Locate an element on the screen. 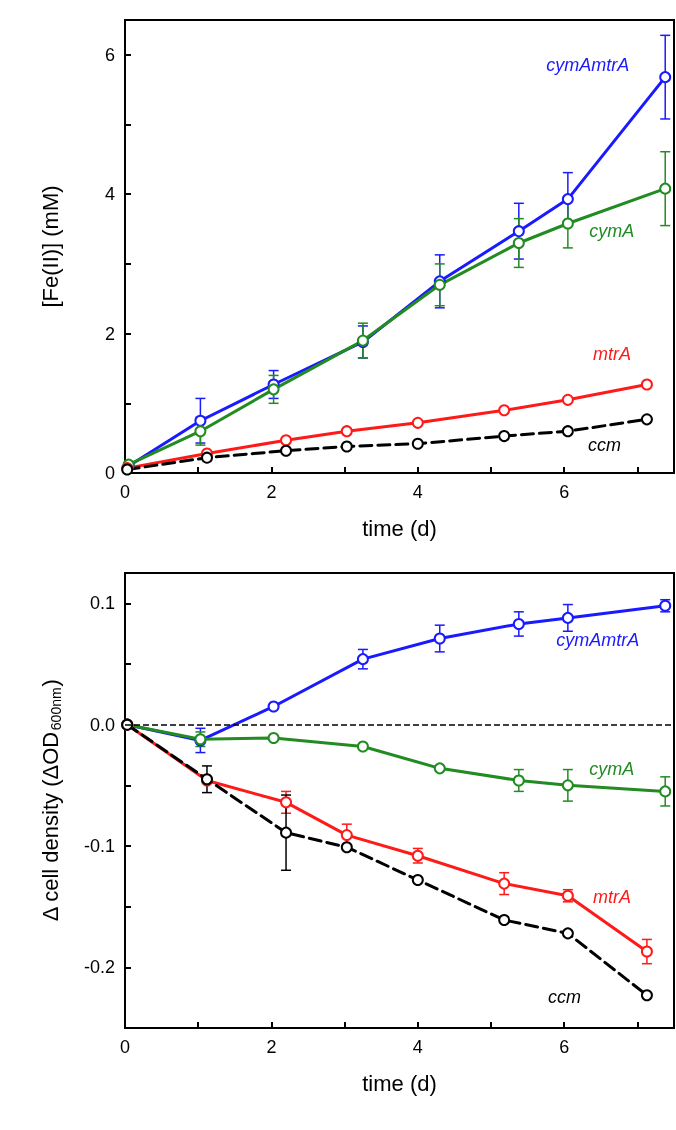 This screenshot has height=1130, width=676. y-axis-title: Δ cell density (ΔOD600nm) is located at coordinates (50, 800).